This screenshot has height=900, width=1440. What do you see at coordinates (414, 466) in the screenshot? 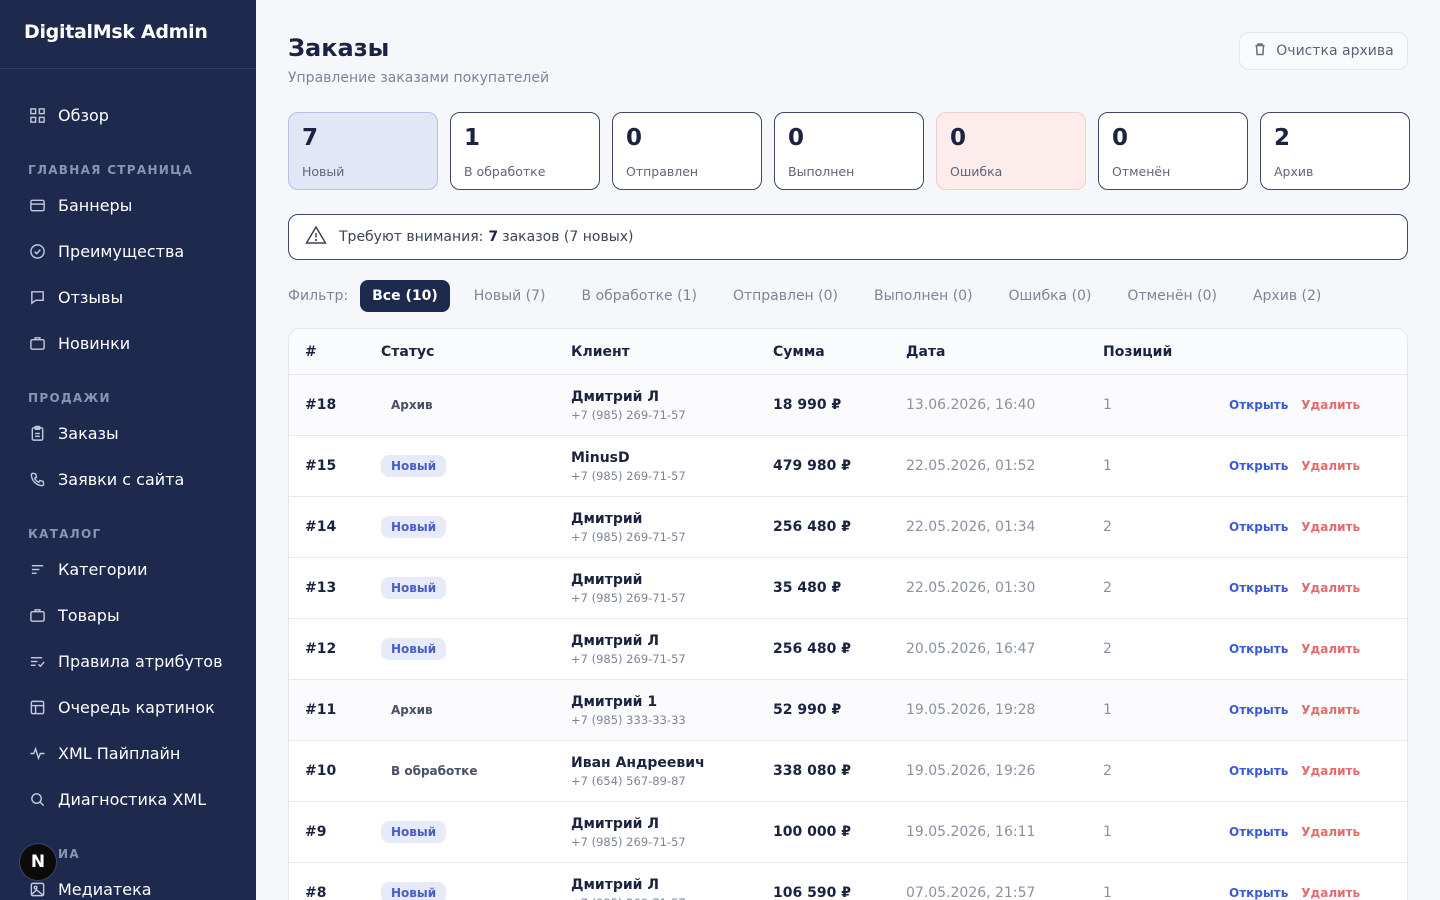
I see `status-badge: Новый` at bounding box center [414, 466].